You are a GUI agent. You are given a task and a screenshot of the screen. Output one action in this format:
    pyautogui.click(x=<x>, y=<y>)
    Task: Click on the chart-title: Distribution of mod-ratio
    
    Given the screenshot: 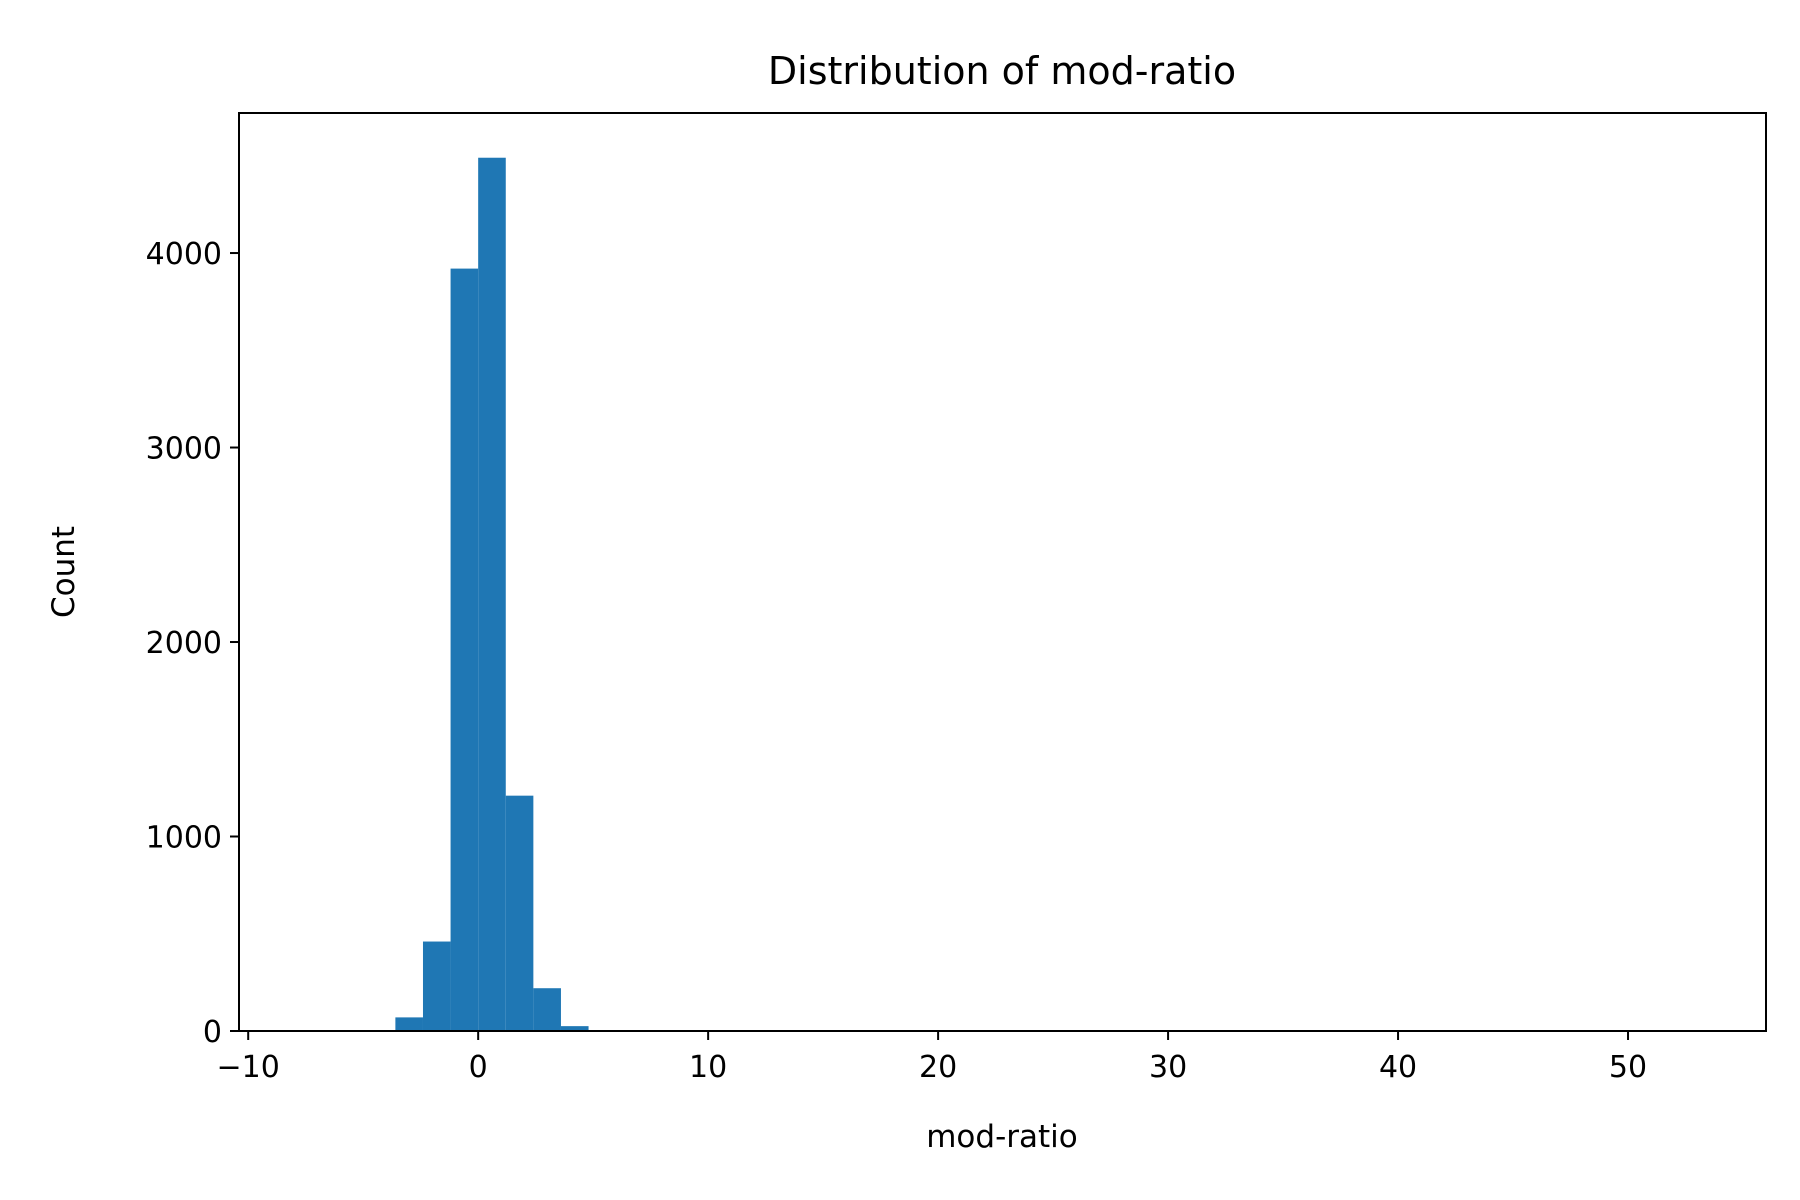 What is the action you would take?
    pyautogui.click(x=1002, y=71)
    